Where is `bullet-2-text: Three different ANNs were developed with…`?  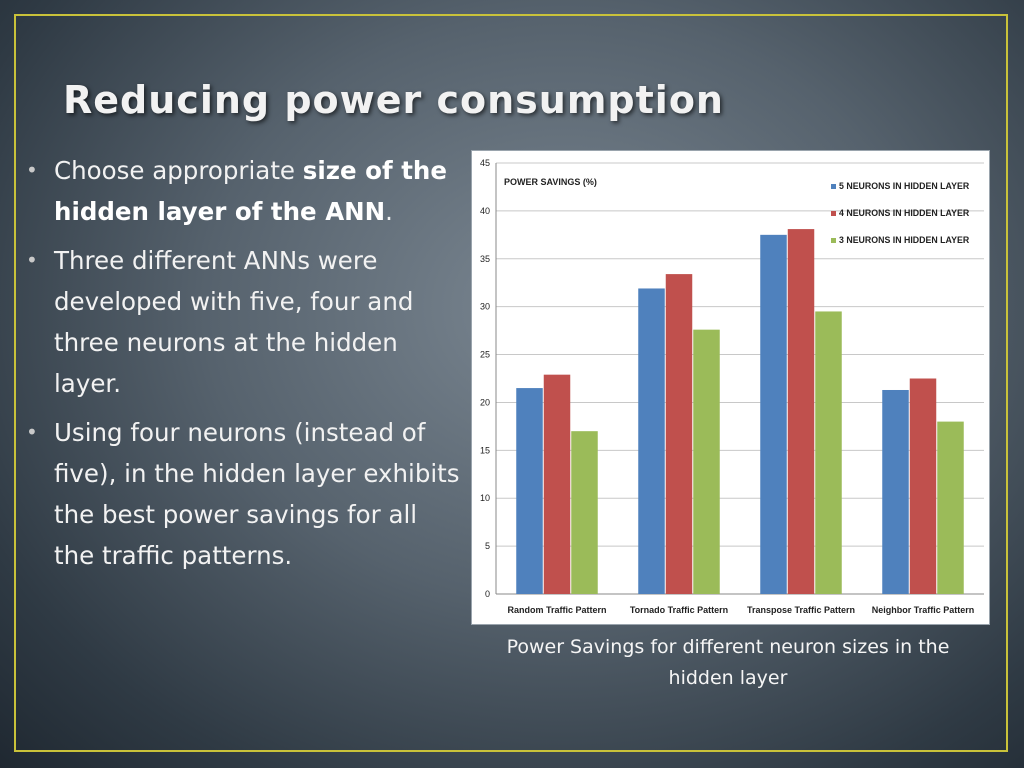
bullet-2-text: Three different ANNs were developed with… is located at coordinates (234, 322).